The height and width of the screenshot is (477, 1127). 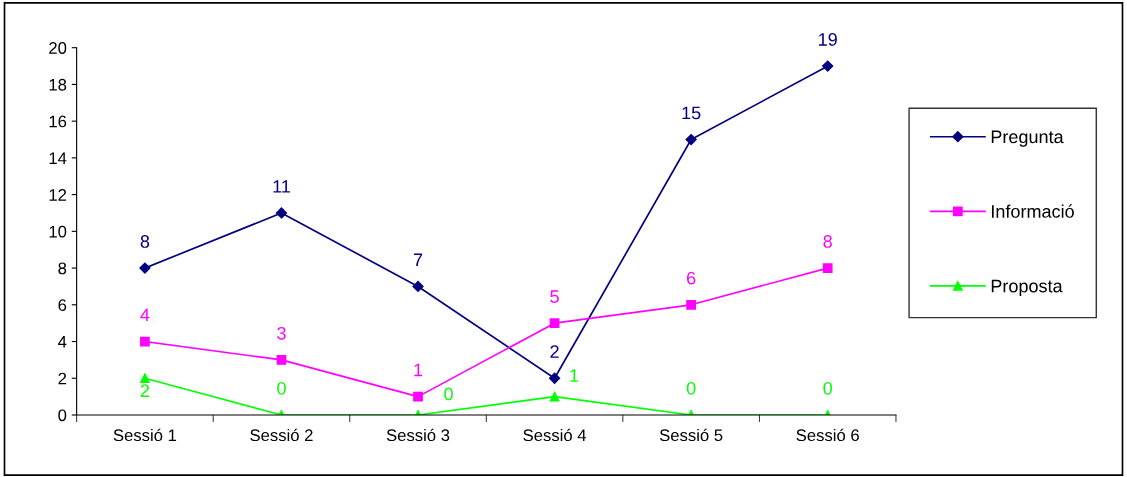 I want to click on legend-label: Informació, so click(x=1033, y=211).